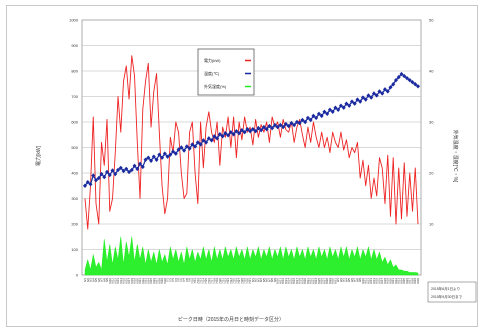 The image size is (486, 334). I want to click on period-note: 2015年6月1日より 2015年9月30日まで, so click(452, 292).